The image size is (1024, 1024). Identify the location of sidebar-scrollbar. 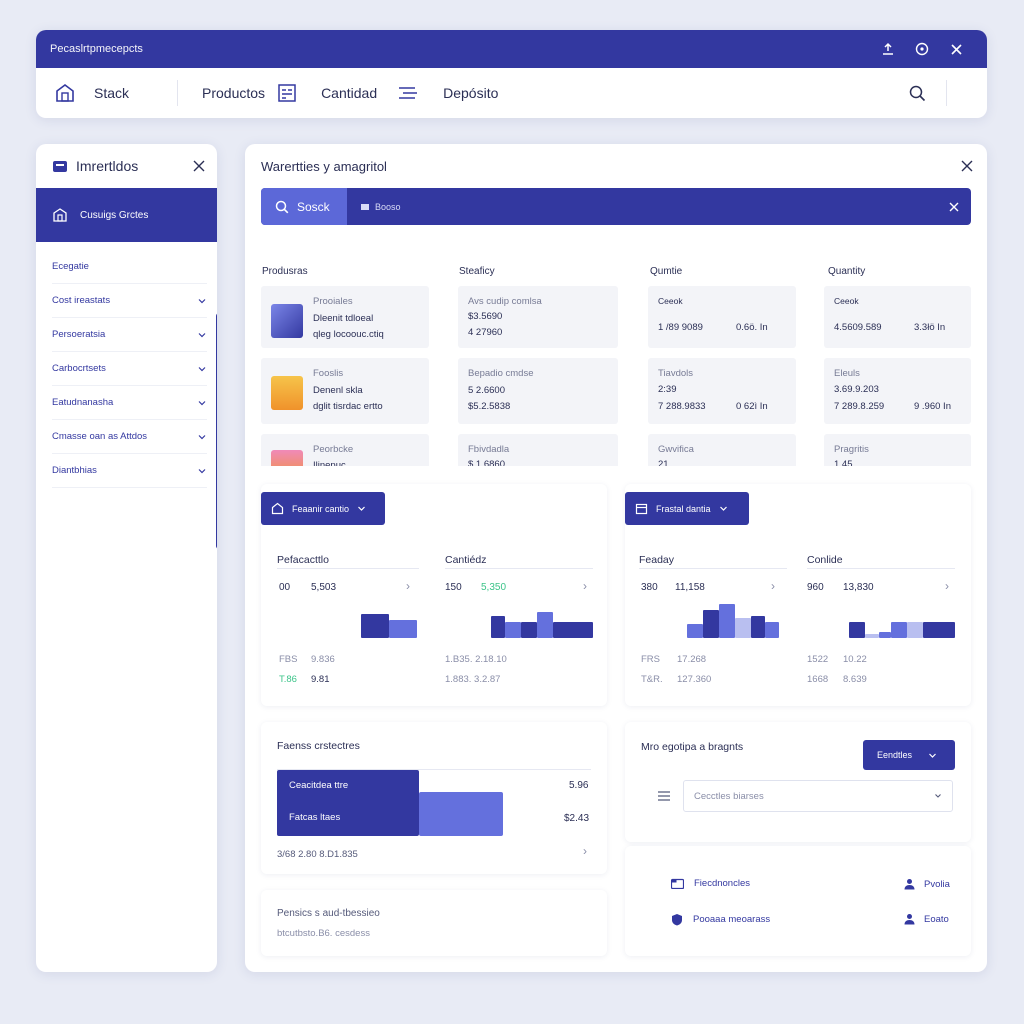
(216, 431).